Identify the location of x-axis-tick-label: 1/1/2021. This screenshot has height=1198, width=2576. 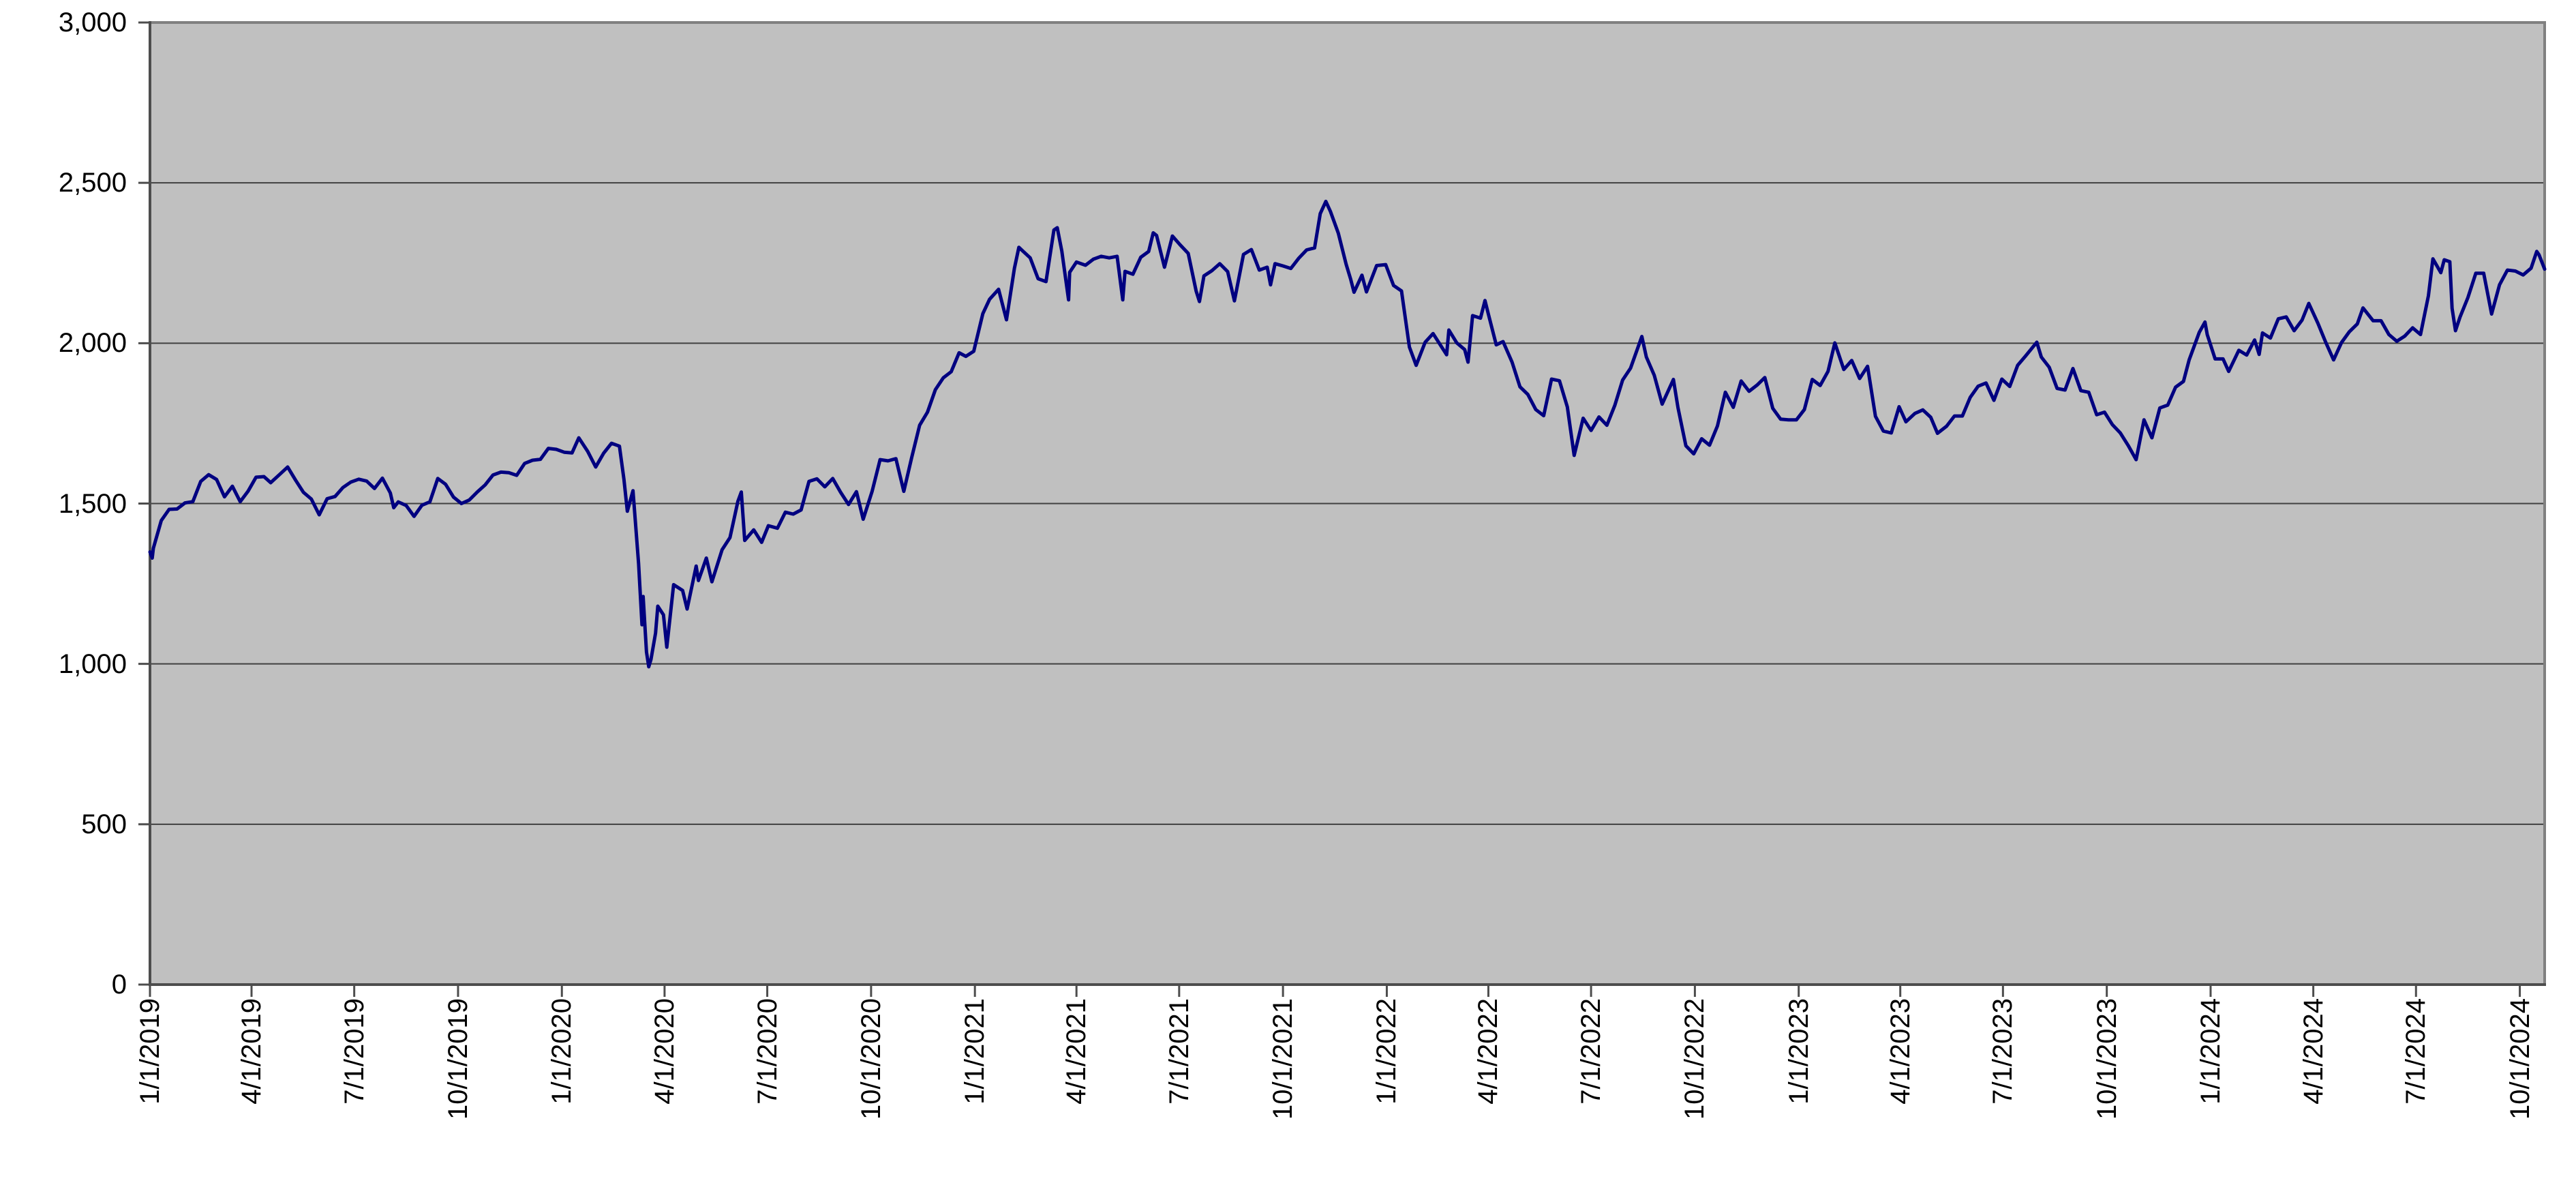
(975, 1051).